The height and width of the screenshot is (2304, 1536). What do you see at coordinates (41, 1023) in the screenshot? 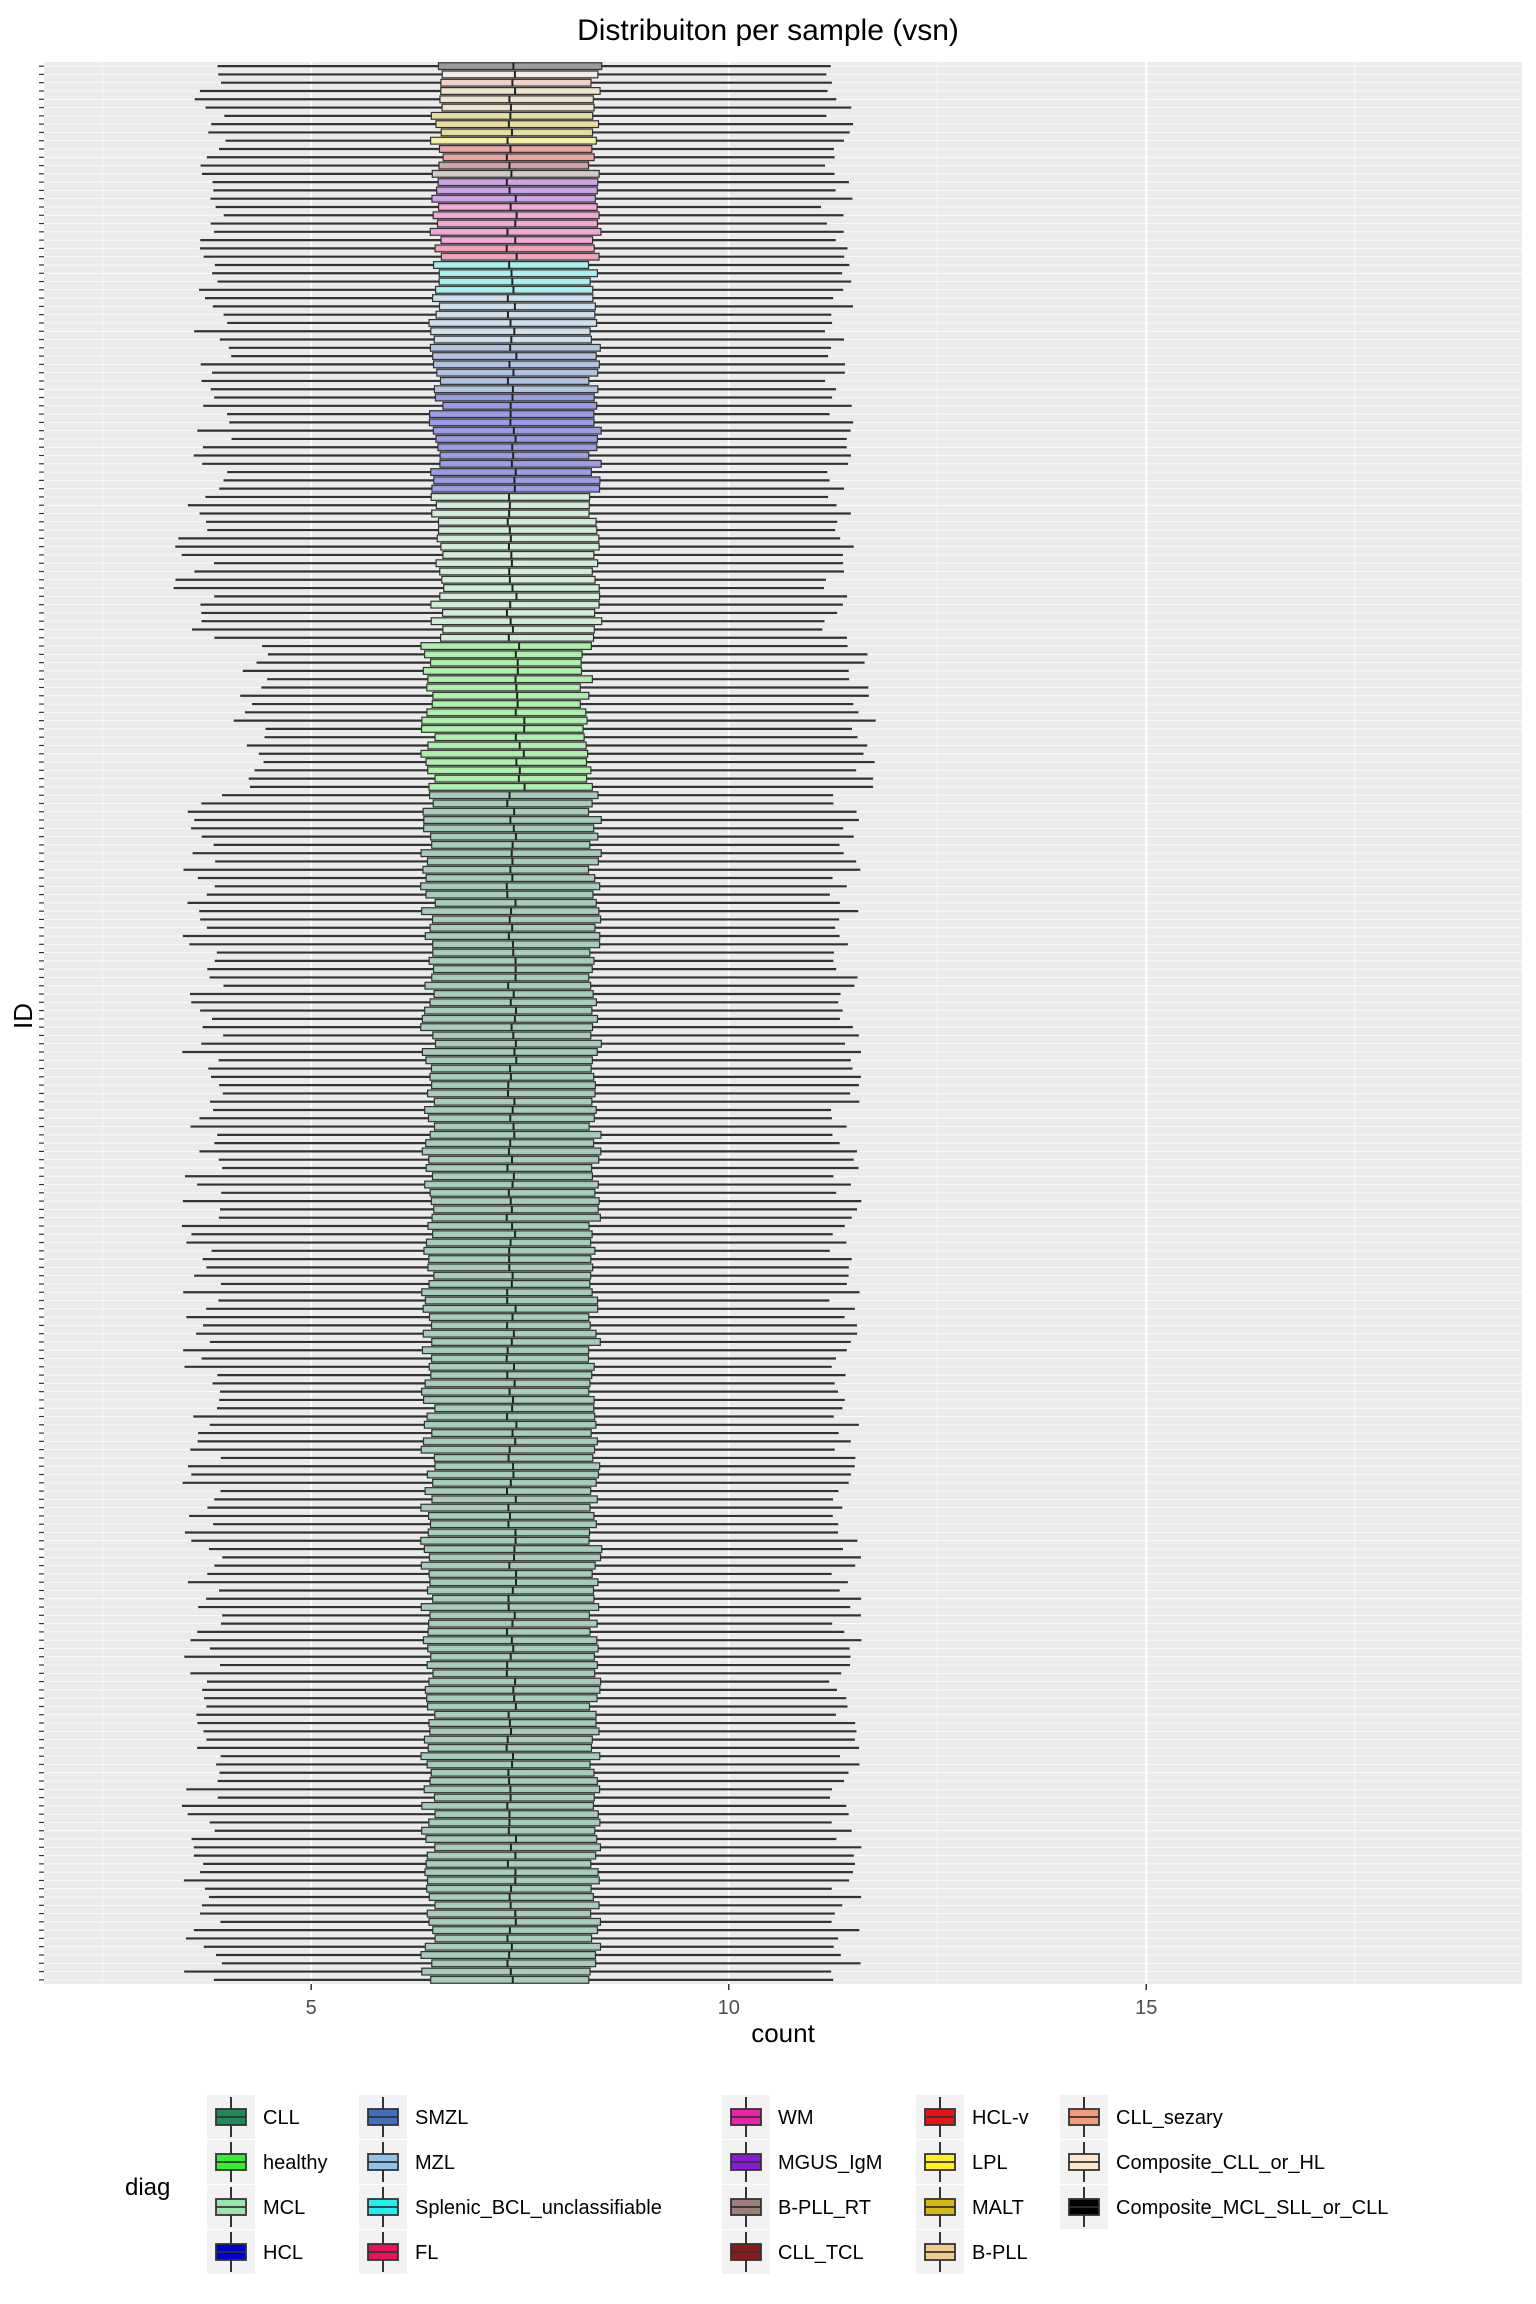
I see `y-axis-ticks` at bounding box center [41, 1023].